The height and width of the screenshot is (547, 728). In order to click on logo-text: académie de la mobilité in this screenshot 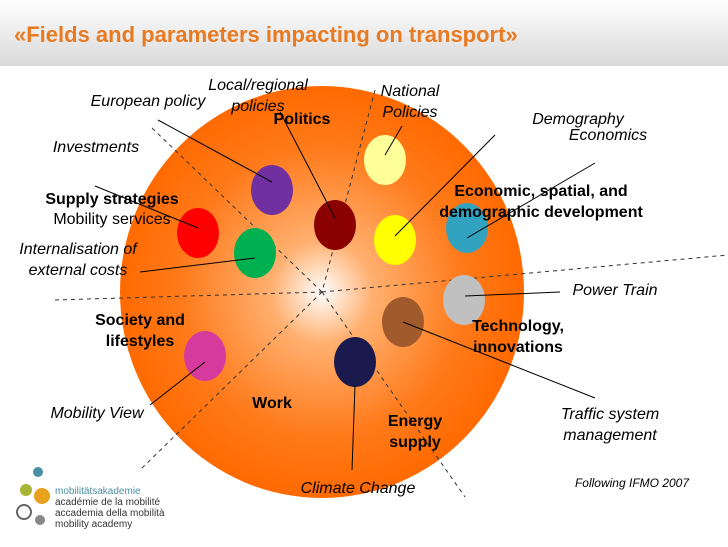, I will do `click(107, 502)`.